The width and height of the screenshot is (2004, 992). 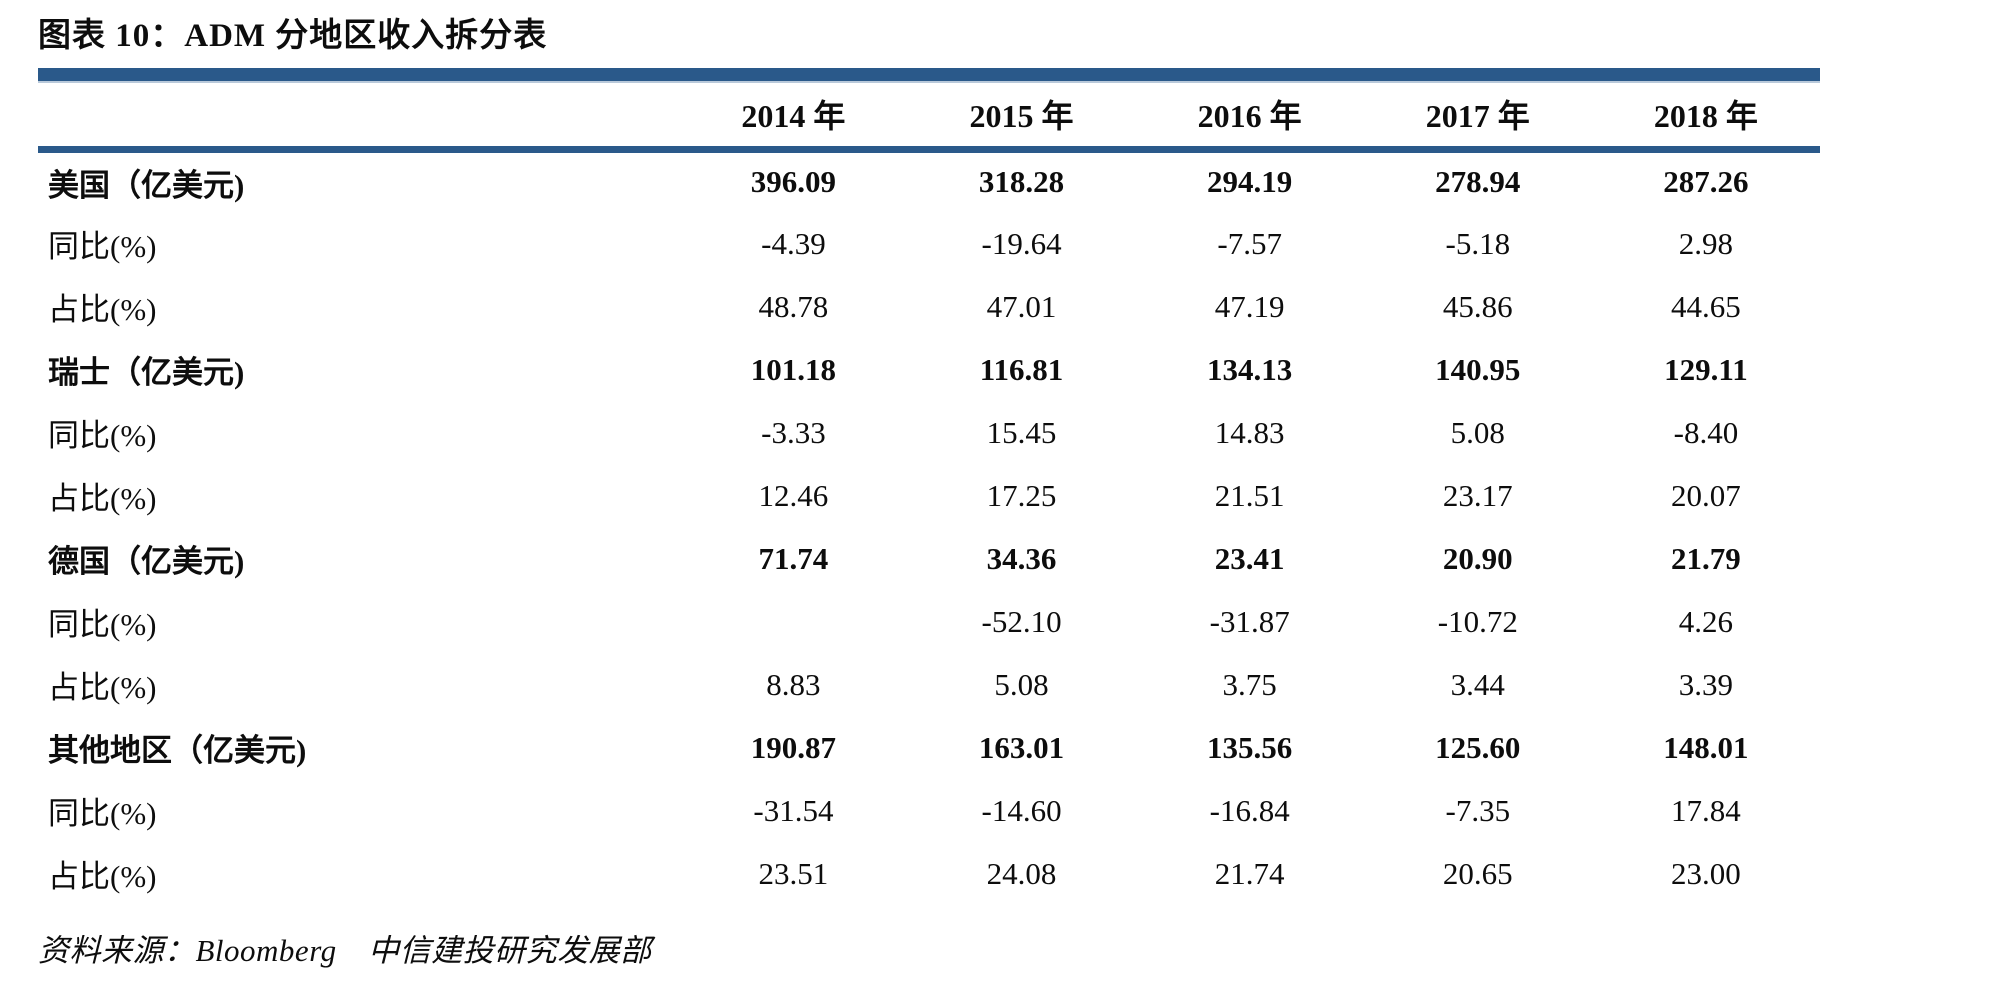 What do you see at coordinates (1477, 684) in the screenshot?
I see `value-cell: 3.44` at bounding box center [1477, 684].